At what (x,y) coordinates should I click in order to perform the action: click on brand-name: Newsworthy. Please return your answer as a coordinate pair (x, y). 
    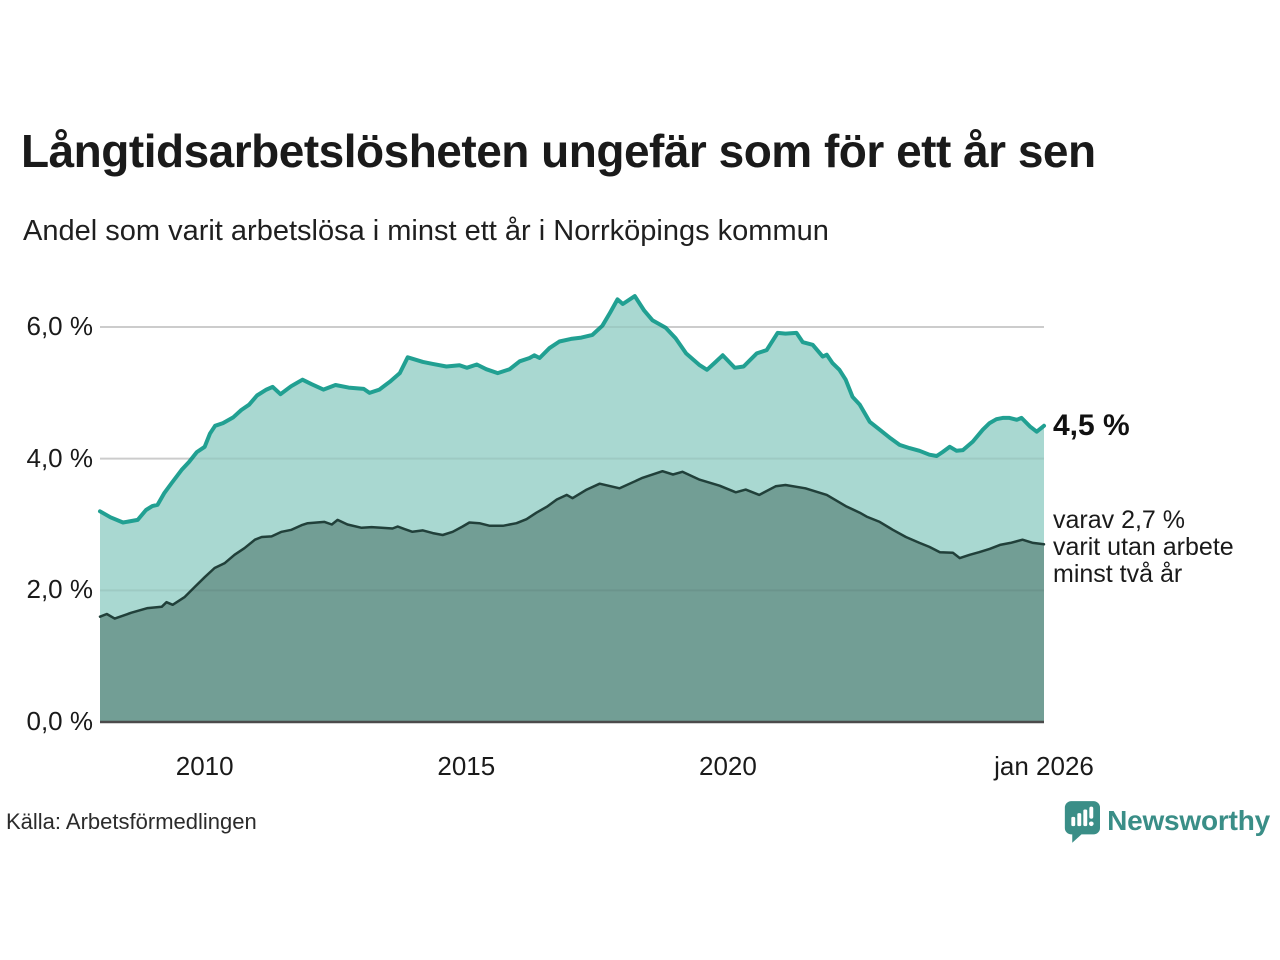
    Looking at the image, I should click on (1188, 820).